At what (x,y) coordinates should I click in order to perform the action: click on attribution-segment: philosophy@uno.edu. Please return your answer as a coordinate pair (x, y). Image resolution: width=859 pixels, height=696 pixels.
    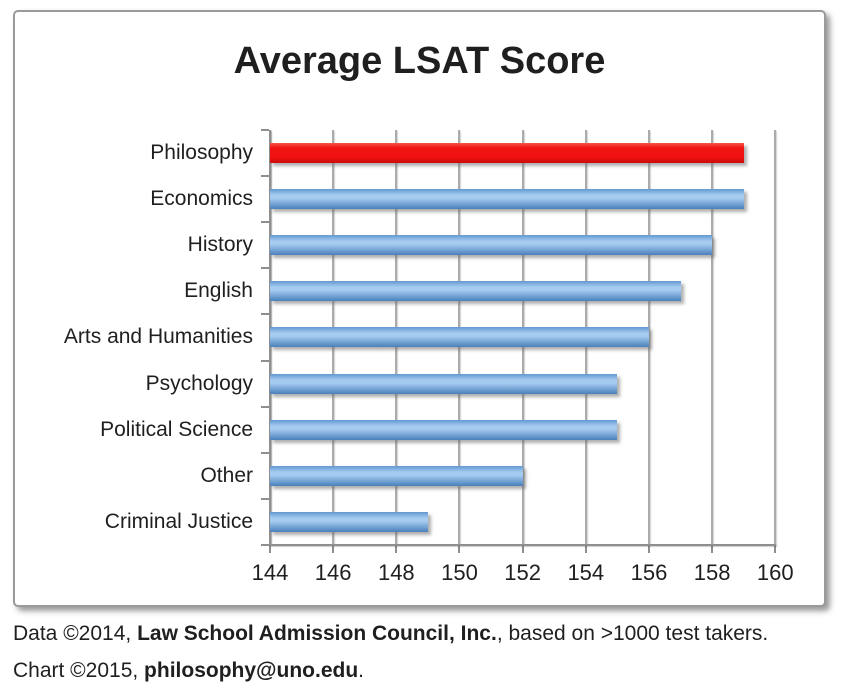
    Looking at the image, I should click on (251, 670).